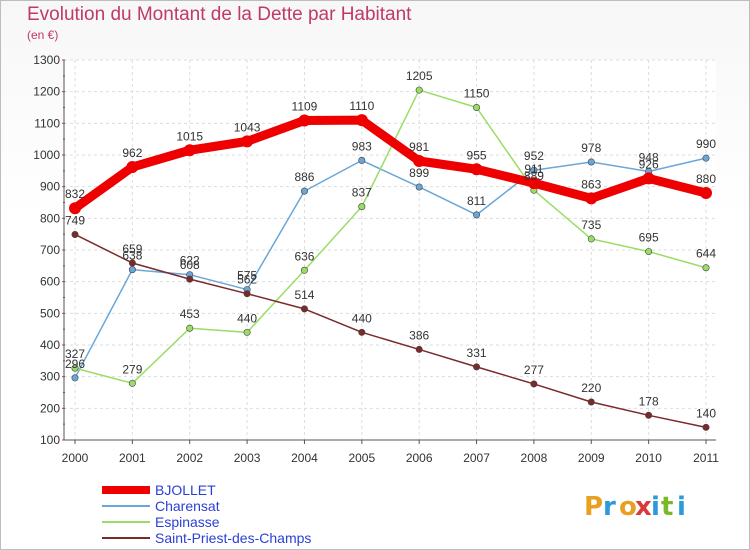  What do you see at coordinates (247, 276) in the screenshot?
I see `data-label: 575` at bounding box center [247, 276].